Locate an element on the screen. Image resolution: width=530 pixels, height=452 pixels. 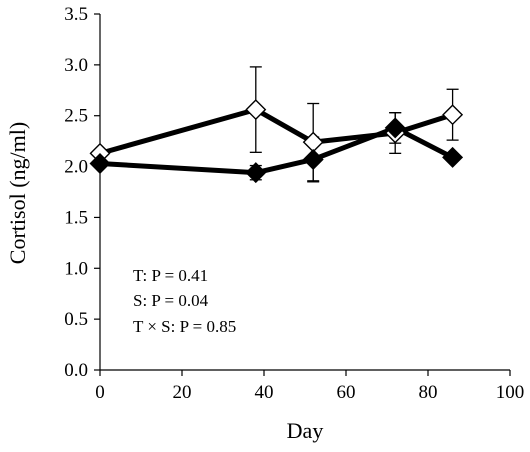
markers is located at coordinates (276, 141).